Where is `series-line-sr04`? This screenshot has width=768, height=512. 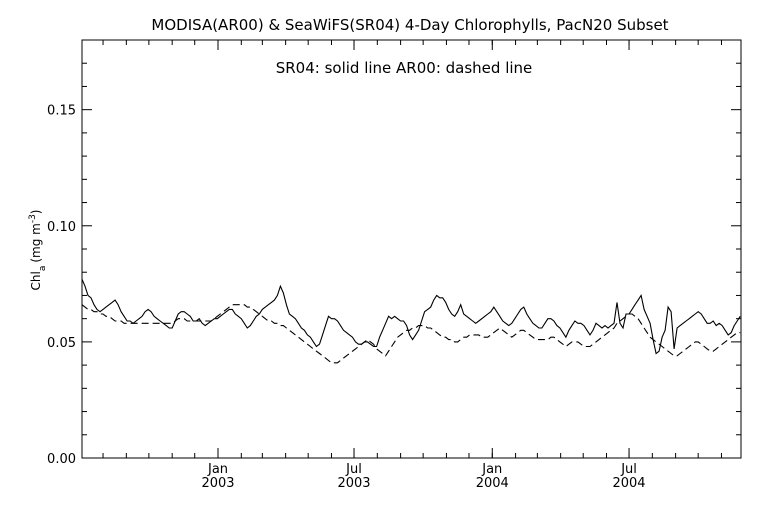
series-line-sr04 is located at coordinates (411, 316).